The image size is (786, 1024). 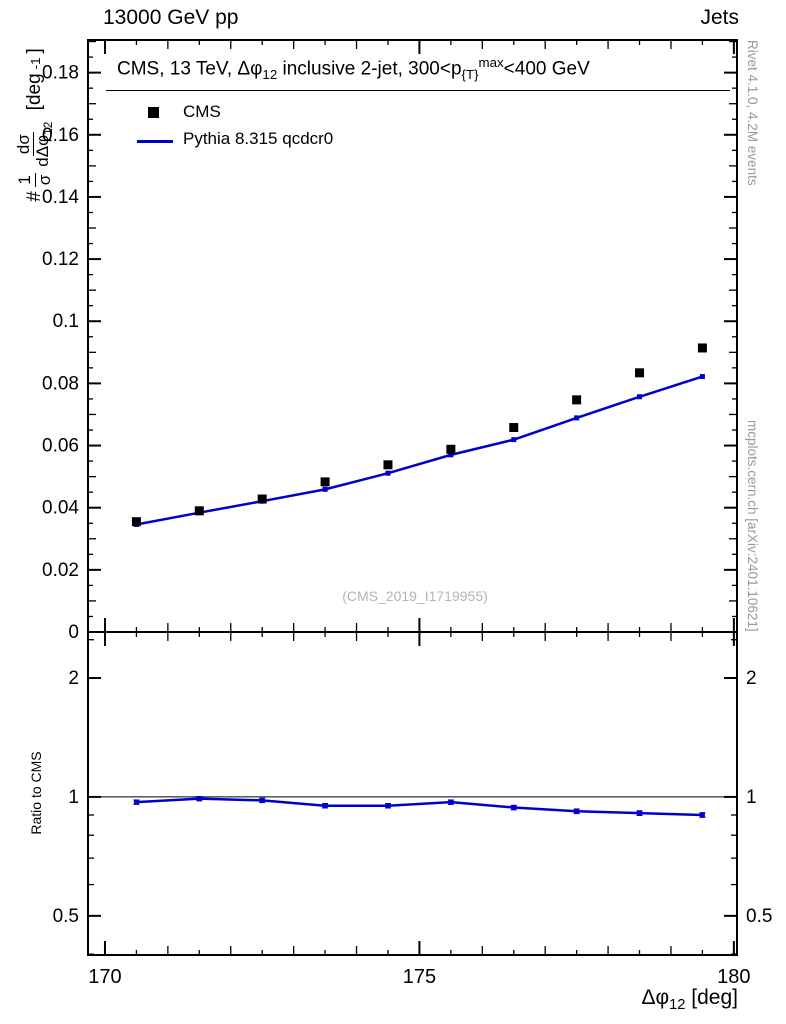 I want to click on svg-text: 0.02, so click(x=60, y=570).